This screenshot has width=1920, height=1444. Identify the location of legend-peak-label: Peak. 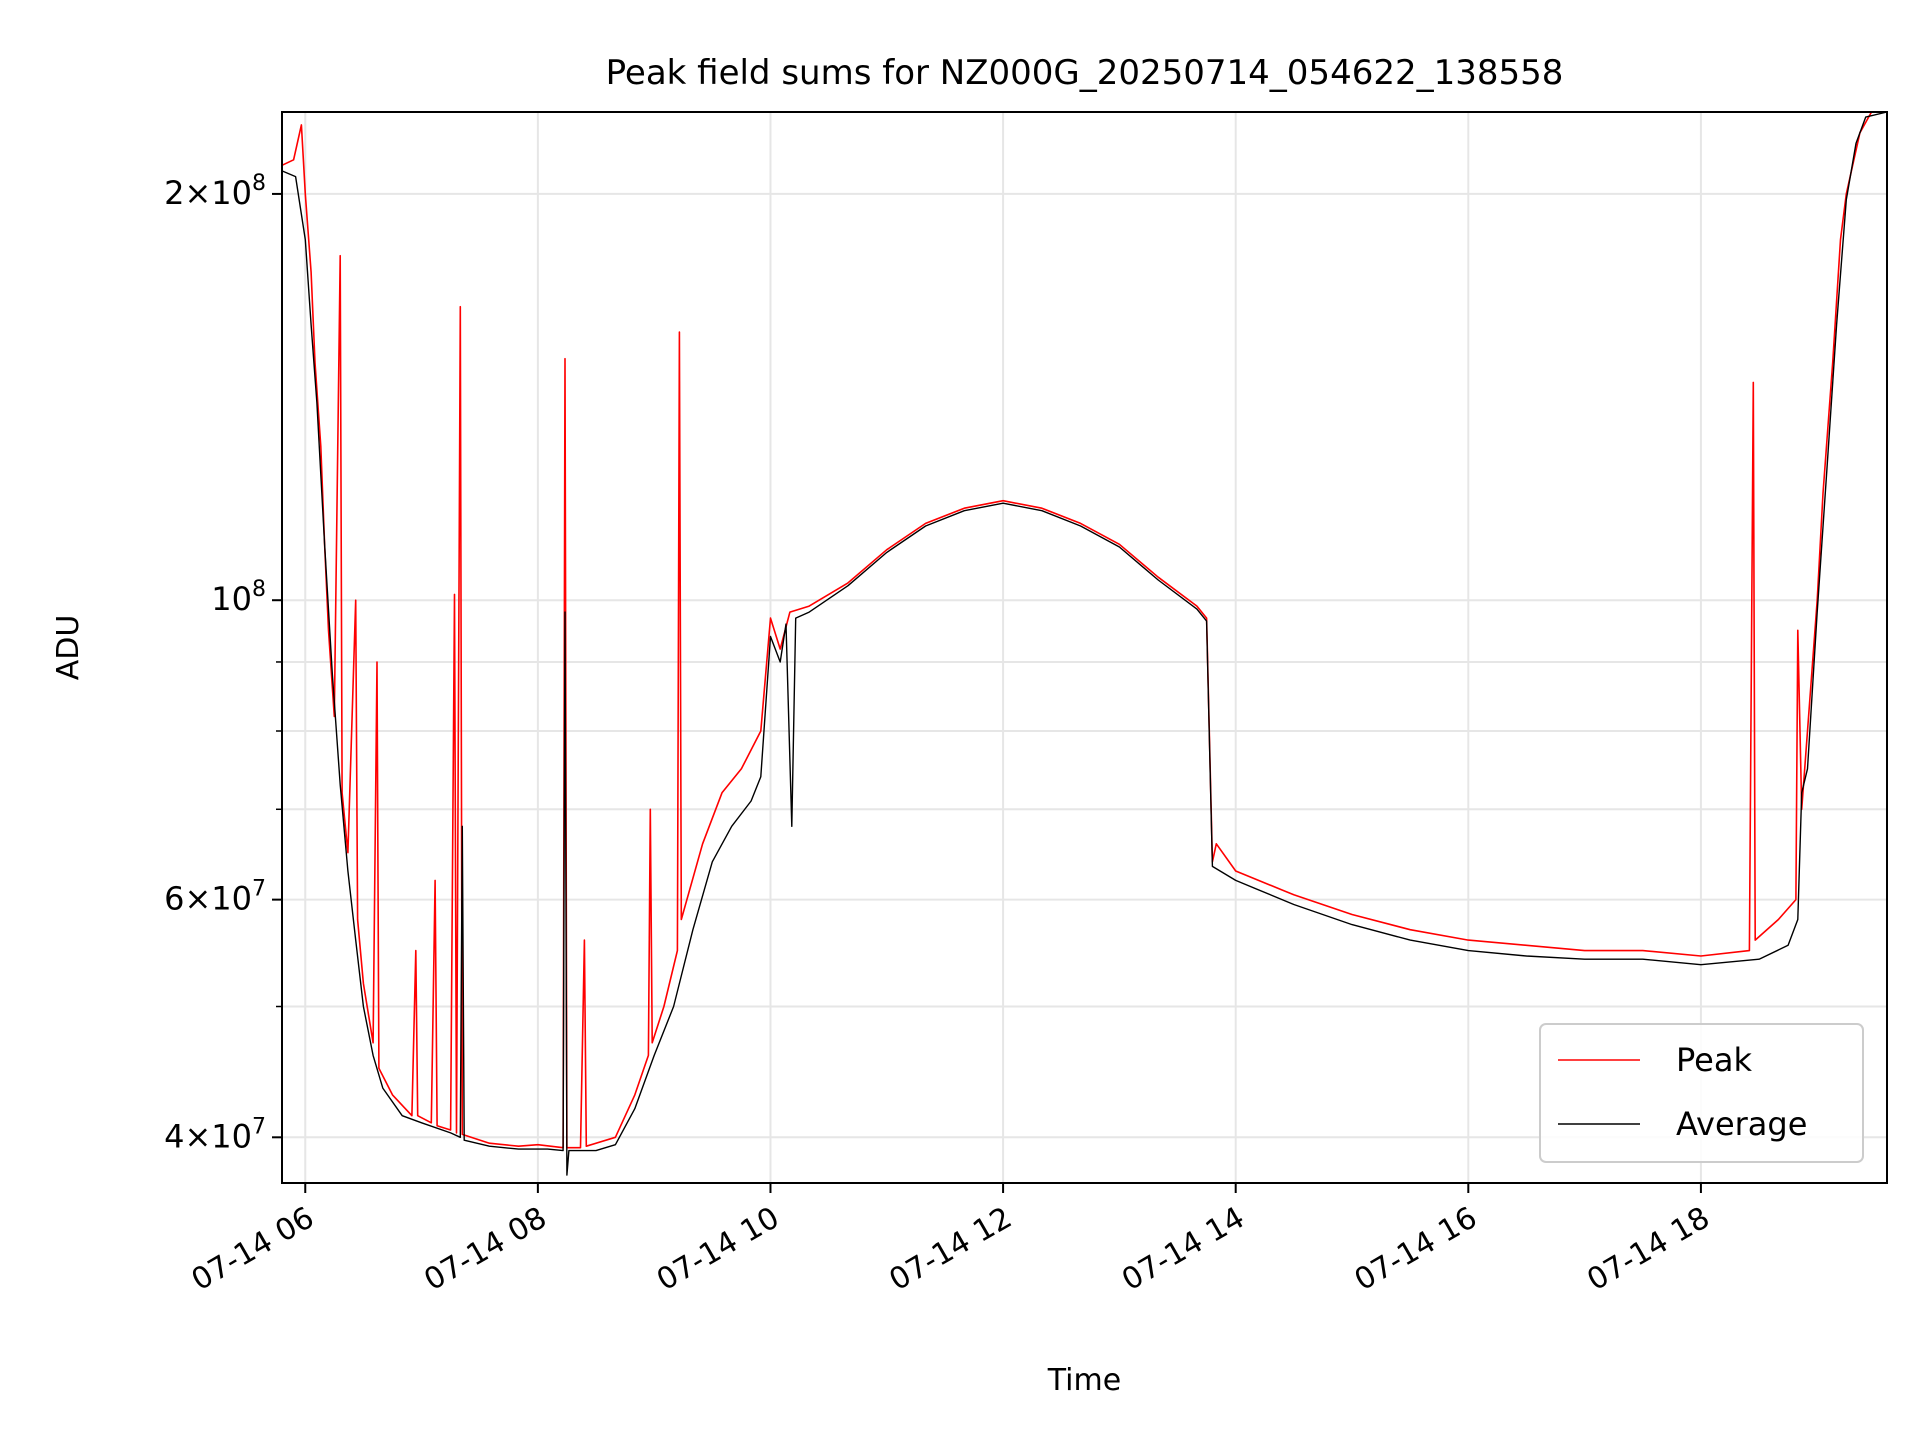
(1714, 1060).